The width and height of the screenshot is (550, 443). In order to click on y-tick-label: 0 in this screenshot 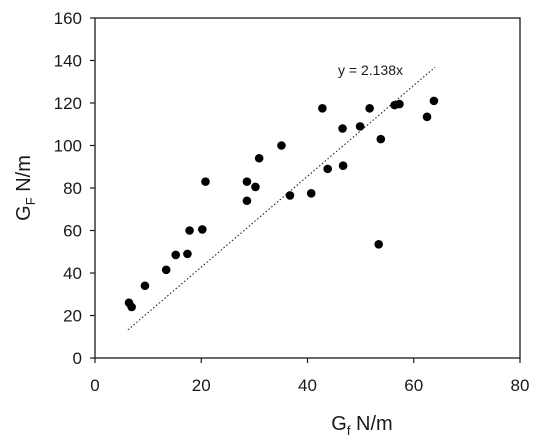, I will do `click(77, 358)`.